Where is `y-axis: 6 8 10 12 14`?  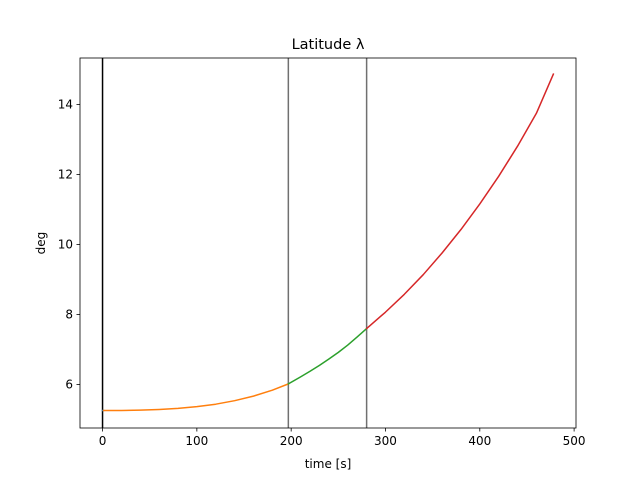
y-axis: 6 8 10 12 14 is located at coordinates (69, 245).